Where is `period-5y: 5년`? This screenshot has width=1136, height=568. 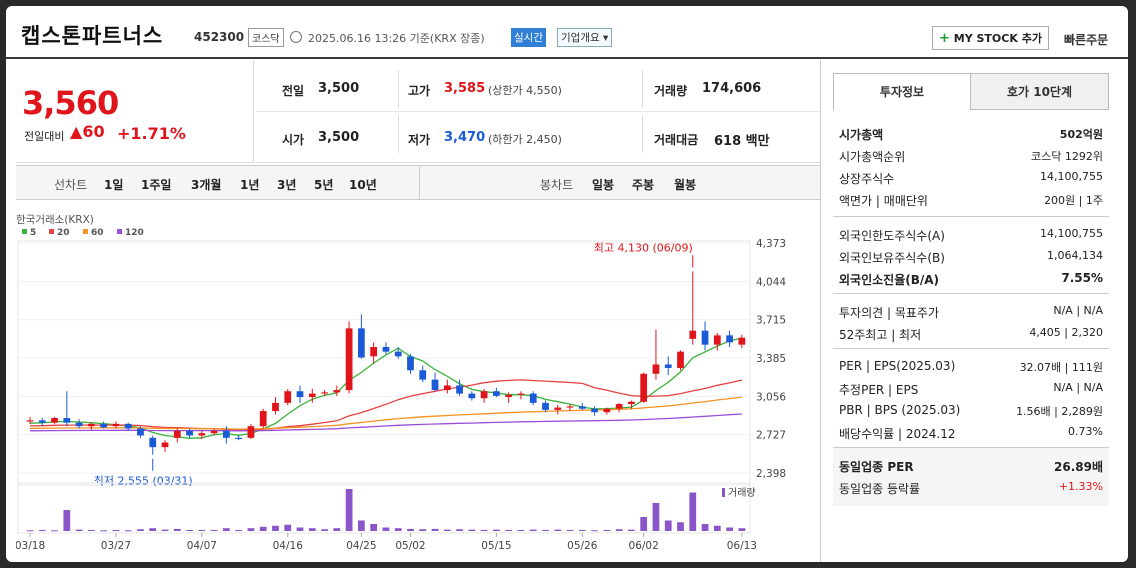 period-5y: 5년 is located at coordinates (324, 185).